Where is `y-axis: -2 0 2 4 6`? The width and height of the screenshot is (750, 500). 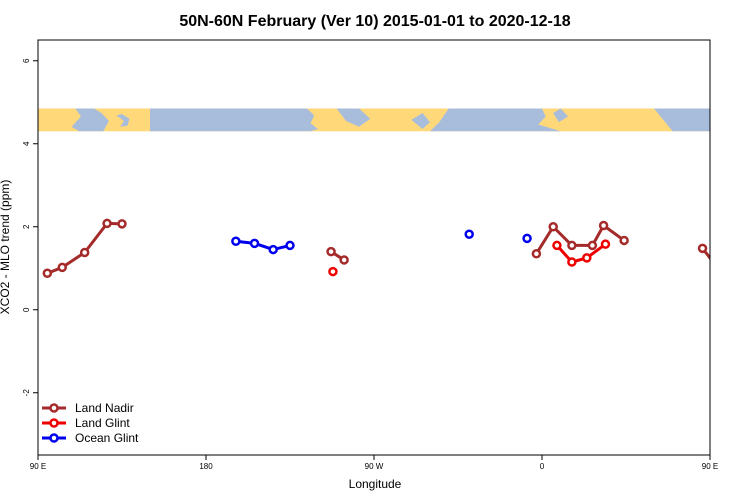
y-axis: -2 0 2 4 6 is located at coordinates (30, 227).